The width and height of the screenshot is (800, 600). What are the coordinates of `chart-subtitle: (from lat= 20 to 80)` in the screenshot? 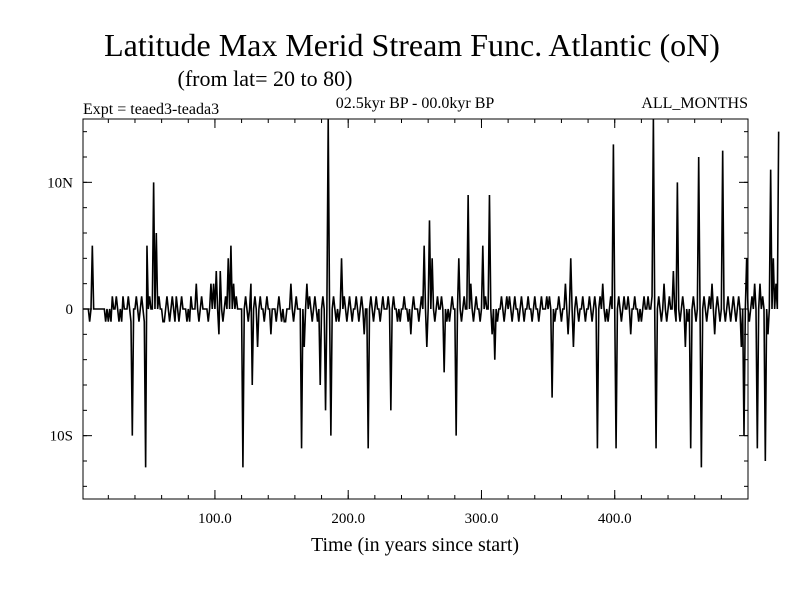 It's located at (265, 78).